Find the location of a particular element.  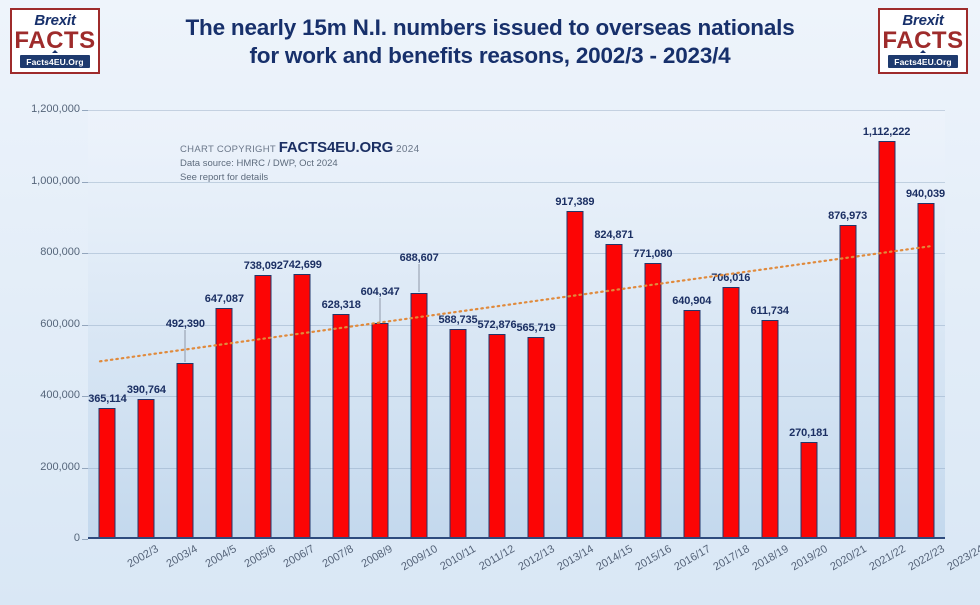

x-axis-tick-label: 2002/3 is located at coordinates (143, 557).